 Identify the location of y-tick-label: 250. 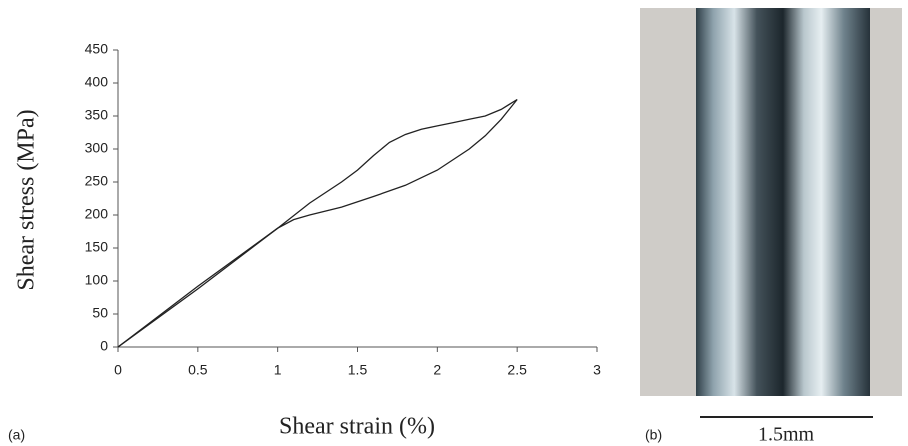
(97, 181).